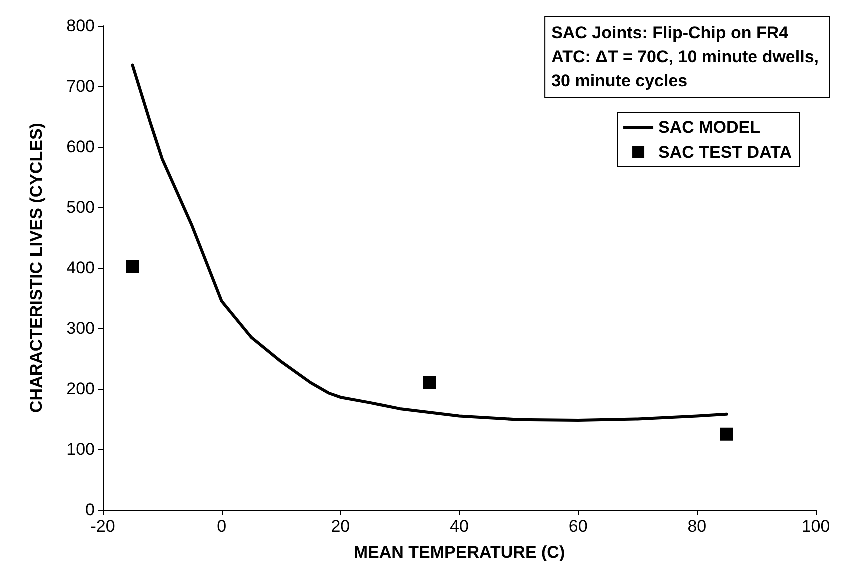 Image resolution: width=864 pixels, height=578 pixels. Describe the element at coordinates (80, 86) in the screenshot. I see `y-tick-label: 700` at that location.